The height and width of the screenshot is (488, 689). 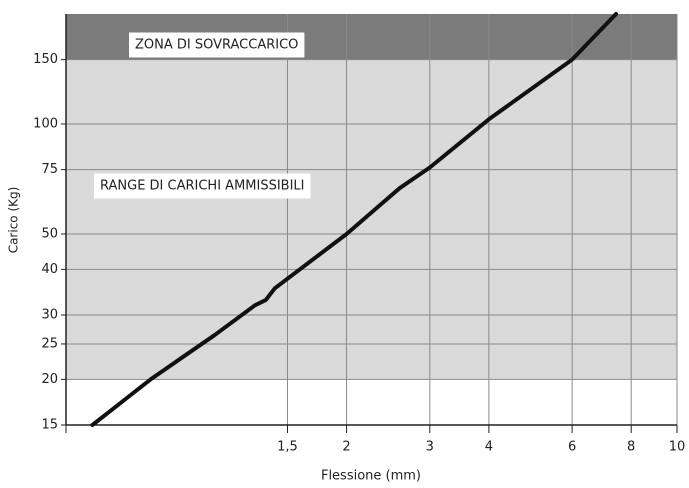 I want to click on y-axis-label: Carico (Kg), so click(x=14, y=220).